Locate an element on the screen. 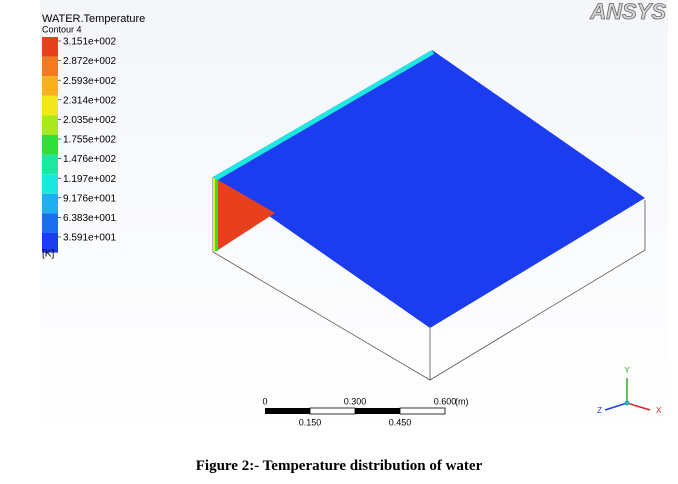  legend-label: 6.383e+001 is located at coordinates (90, 218).